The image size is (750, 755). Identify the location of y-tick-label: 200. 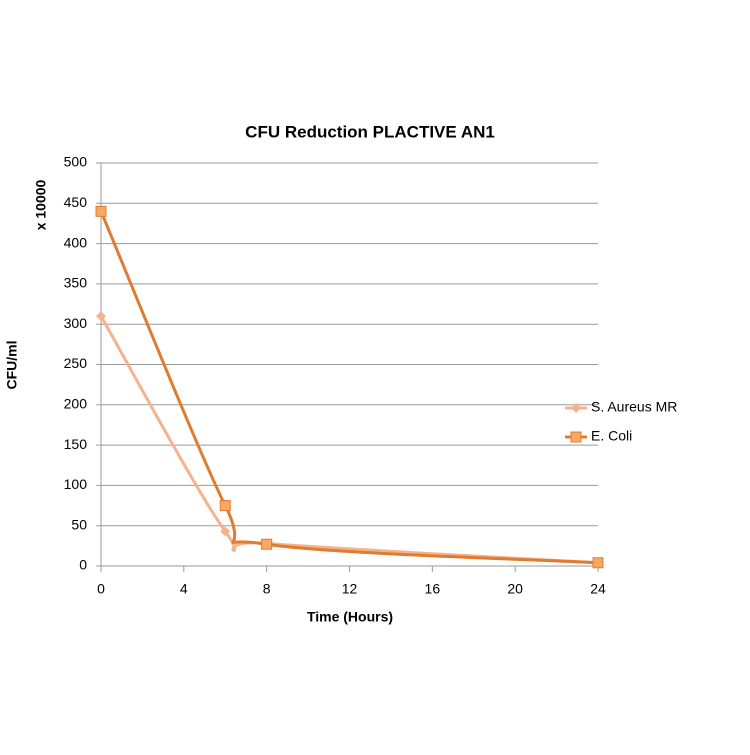
(76, 404).